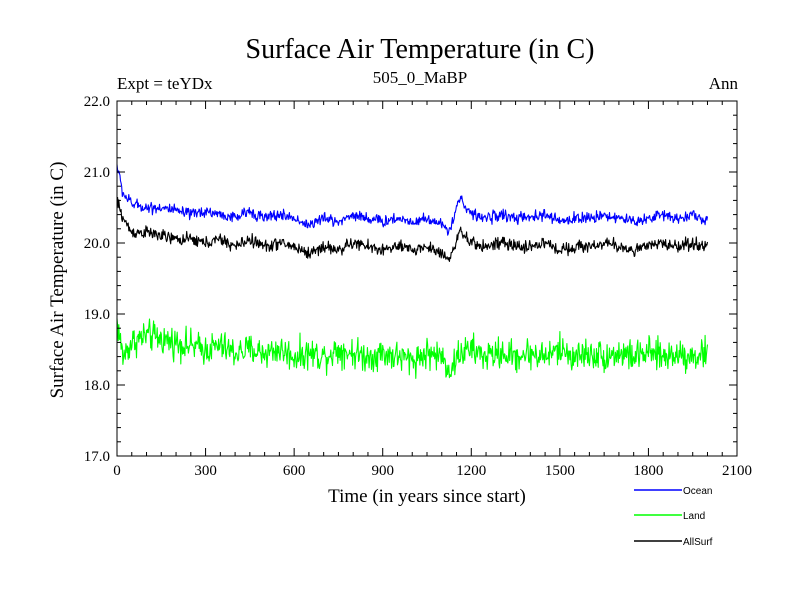 The height and width of the screenshot is (600, 800). What do you see at coordinates (57, 280) in the screenshot?
I see `y-axis-label: Surface Air Temperature (in C)` at bounding box center [57, 280].